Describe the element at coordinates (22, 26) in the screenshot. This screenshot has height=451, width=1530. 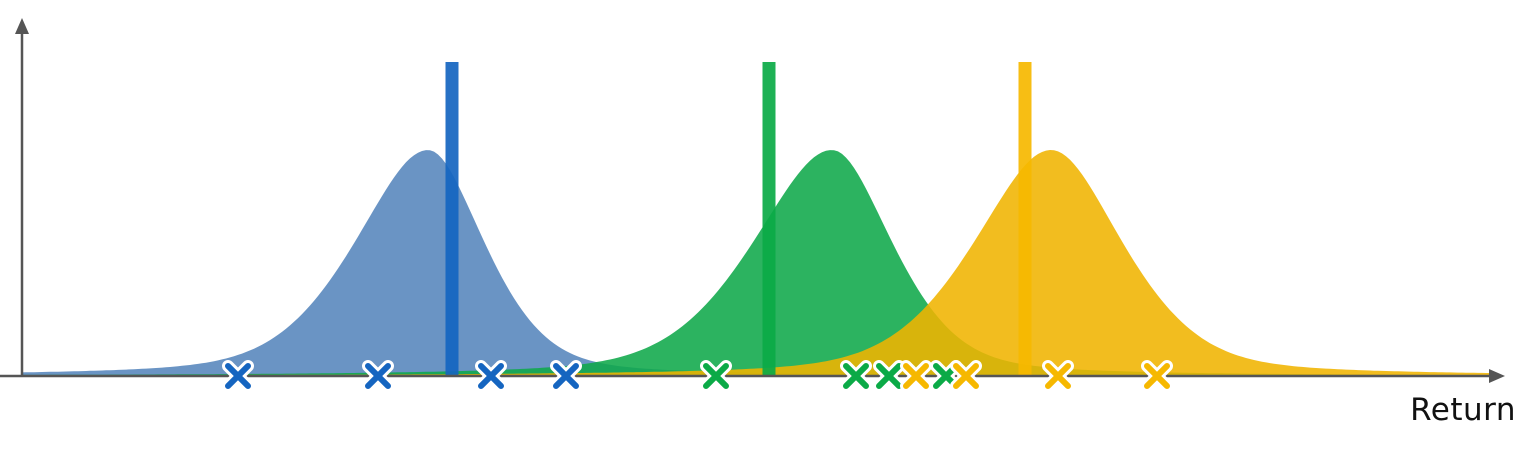
I see `y-axis-arrow-icon` at that location.